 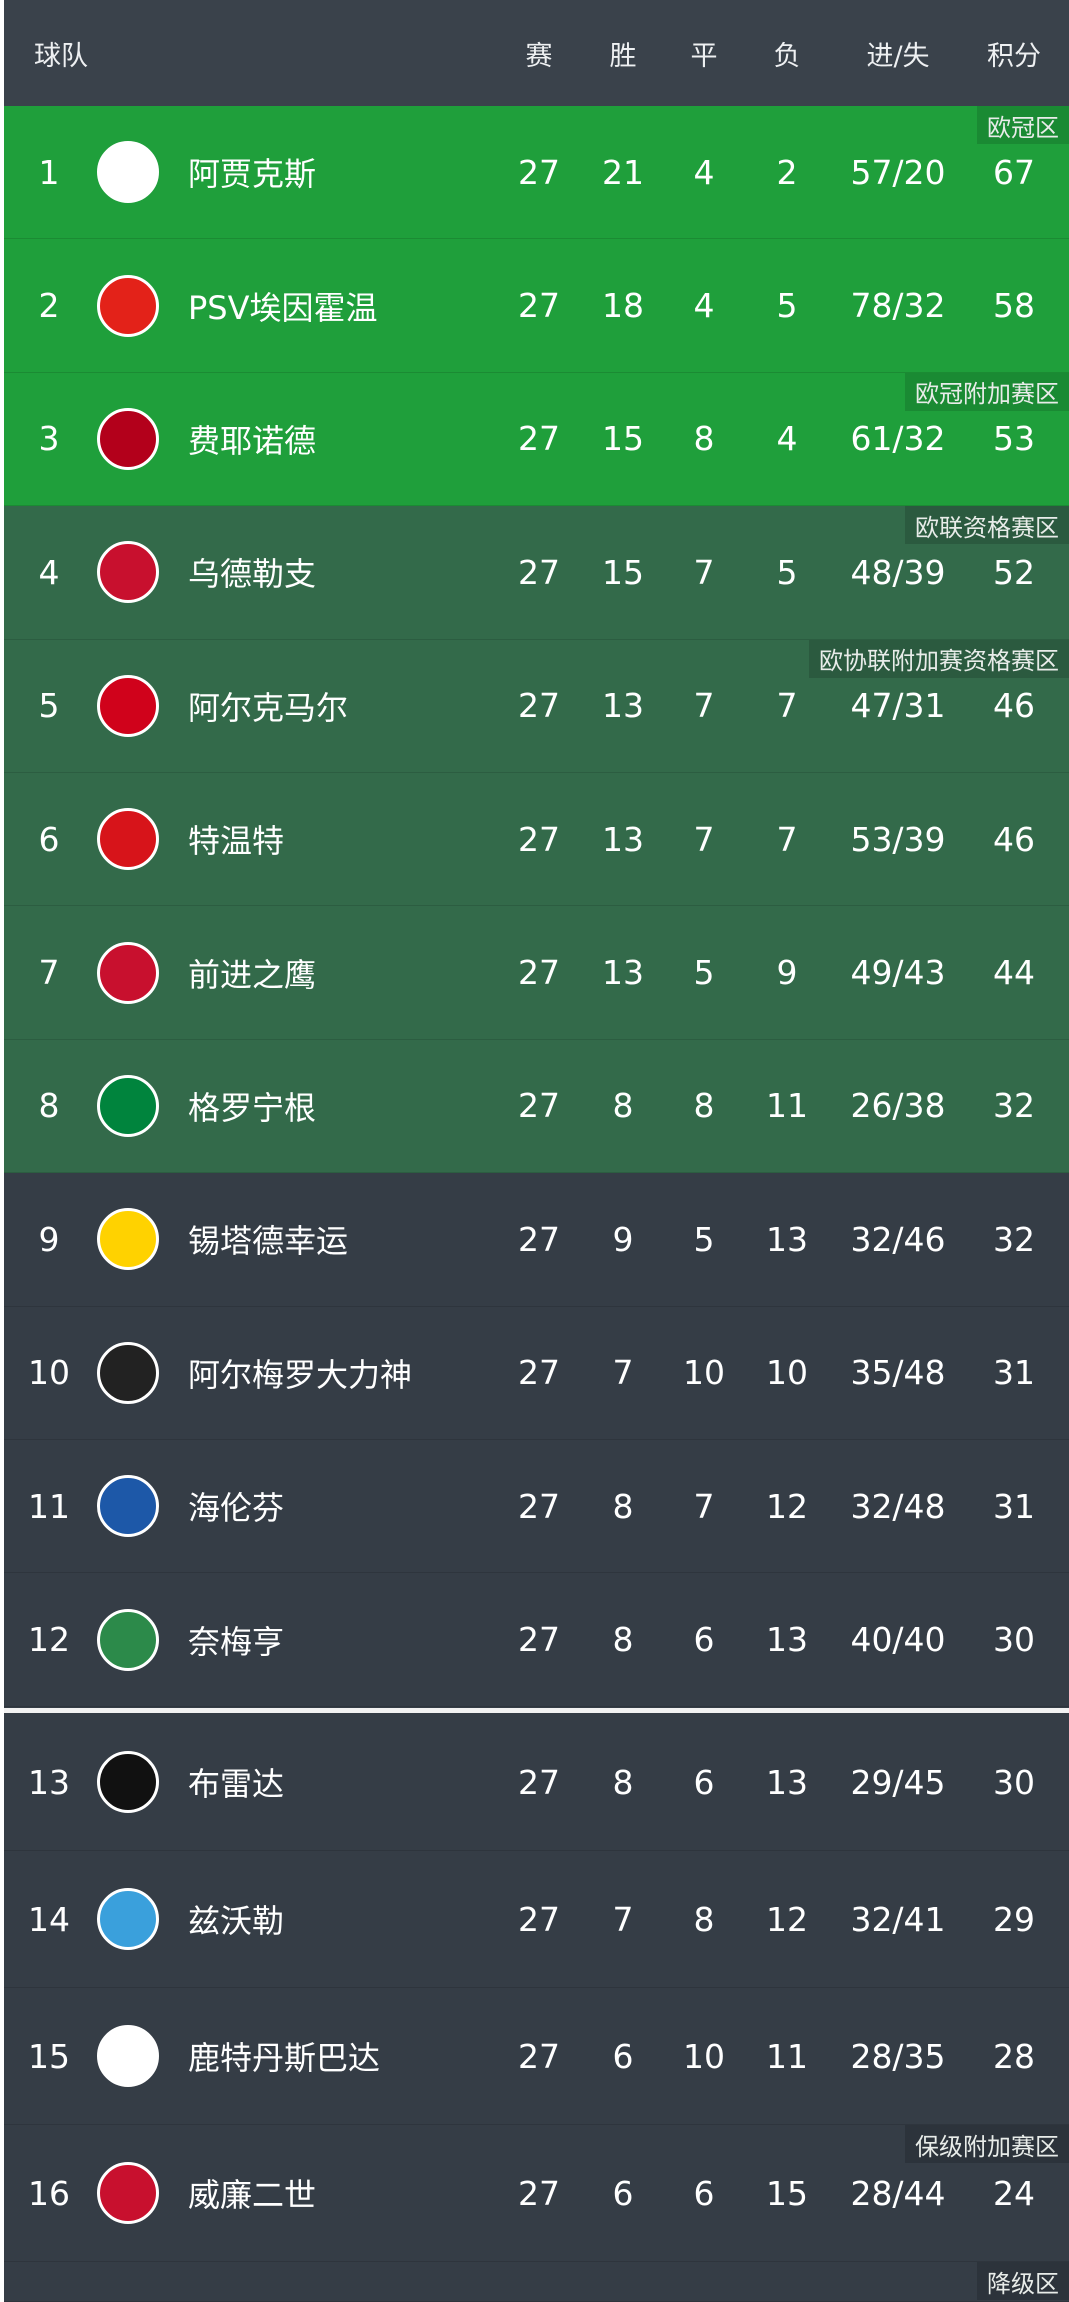 I want to click on groningen-logo-icon, so click(x=128, y=1105).